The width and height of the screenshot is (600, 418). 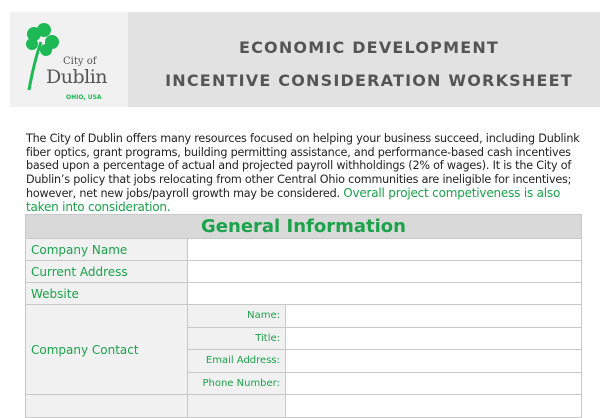 I want to click on page-title-line1: ECONOMIC DEVELOPMENT, so click(x=369, y=47).